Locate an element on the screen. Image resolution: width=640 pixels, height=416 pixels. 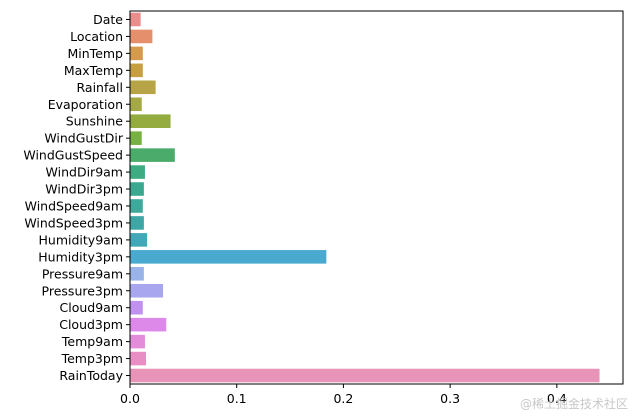
y-tick-label: Evaporation is located at coordinates (85, 104).